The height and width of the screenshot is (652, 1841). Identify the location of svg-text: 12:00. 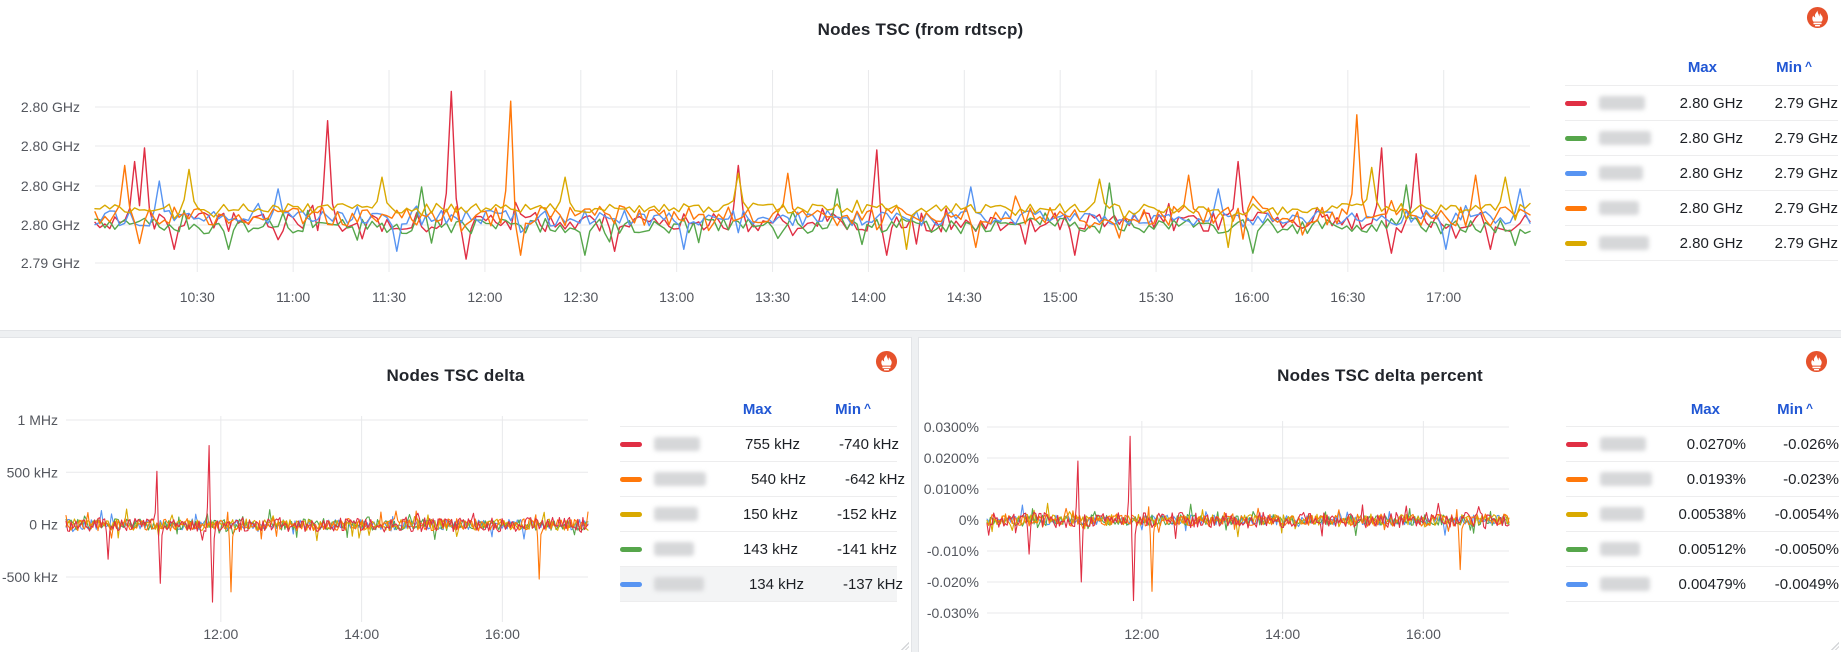
(484, 297).